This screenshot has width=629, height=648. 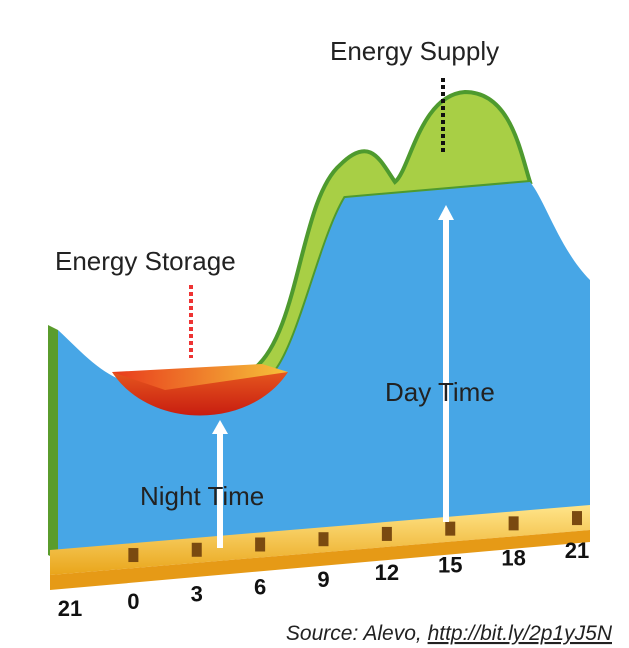 What do you see at coordinates (133, 601) in the screenshot?
I see `hour-label: 0` at bounding box center [133, 601].